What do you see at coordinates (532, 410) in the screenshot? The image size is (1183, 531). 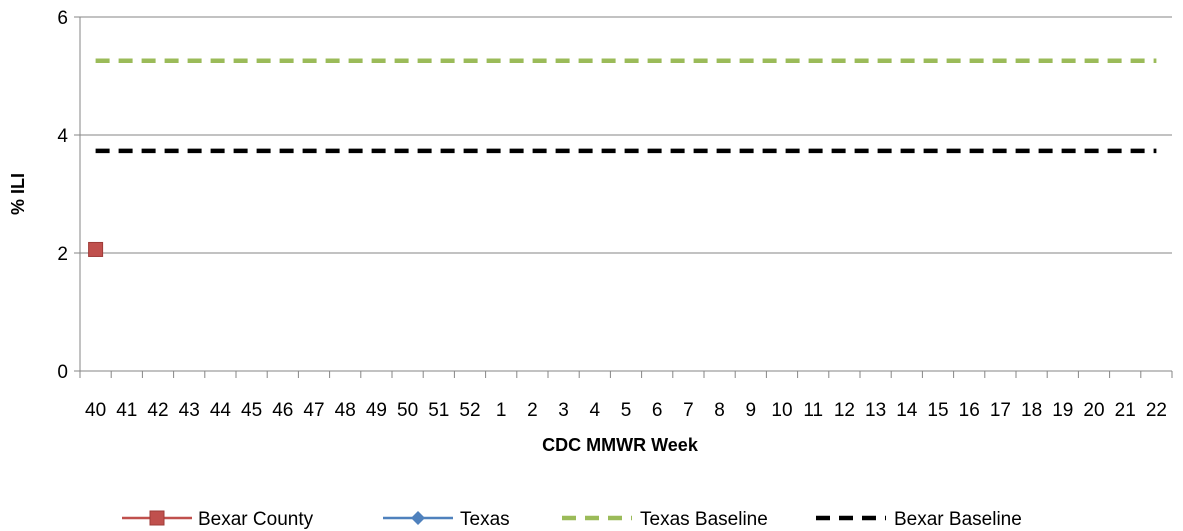 I see `x-tick-label: 2` at bounding box center [532, 410].